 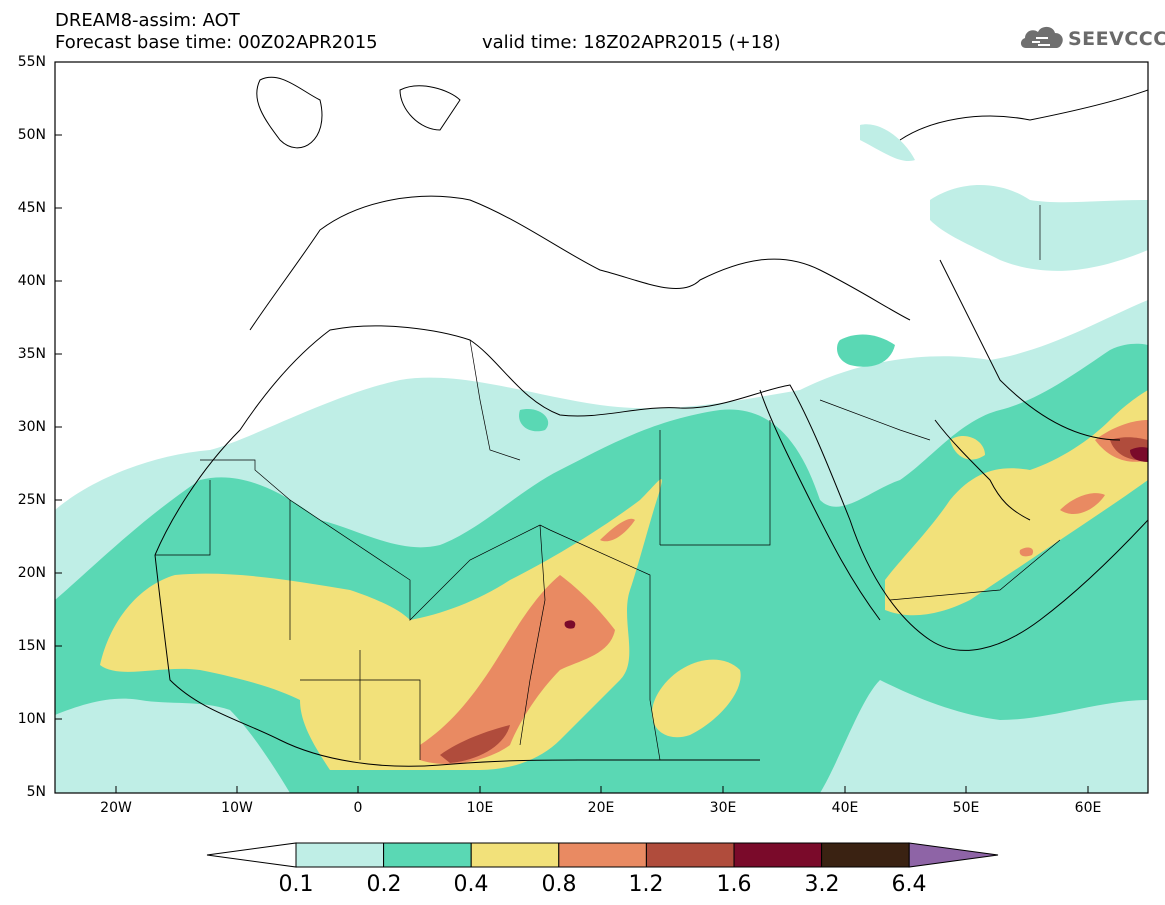 I want to click on lon-label: 10W, so click(x=237, y=808).